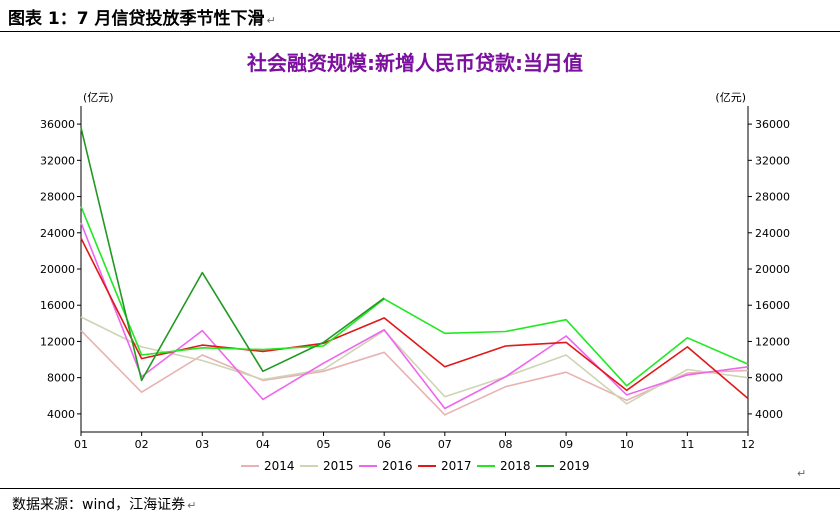 Image resolution: width=840 pixels, height=525 pixels. Describe the element at coordinates (414, 373) in the screenshot. I see `series-line-2014` at that location.